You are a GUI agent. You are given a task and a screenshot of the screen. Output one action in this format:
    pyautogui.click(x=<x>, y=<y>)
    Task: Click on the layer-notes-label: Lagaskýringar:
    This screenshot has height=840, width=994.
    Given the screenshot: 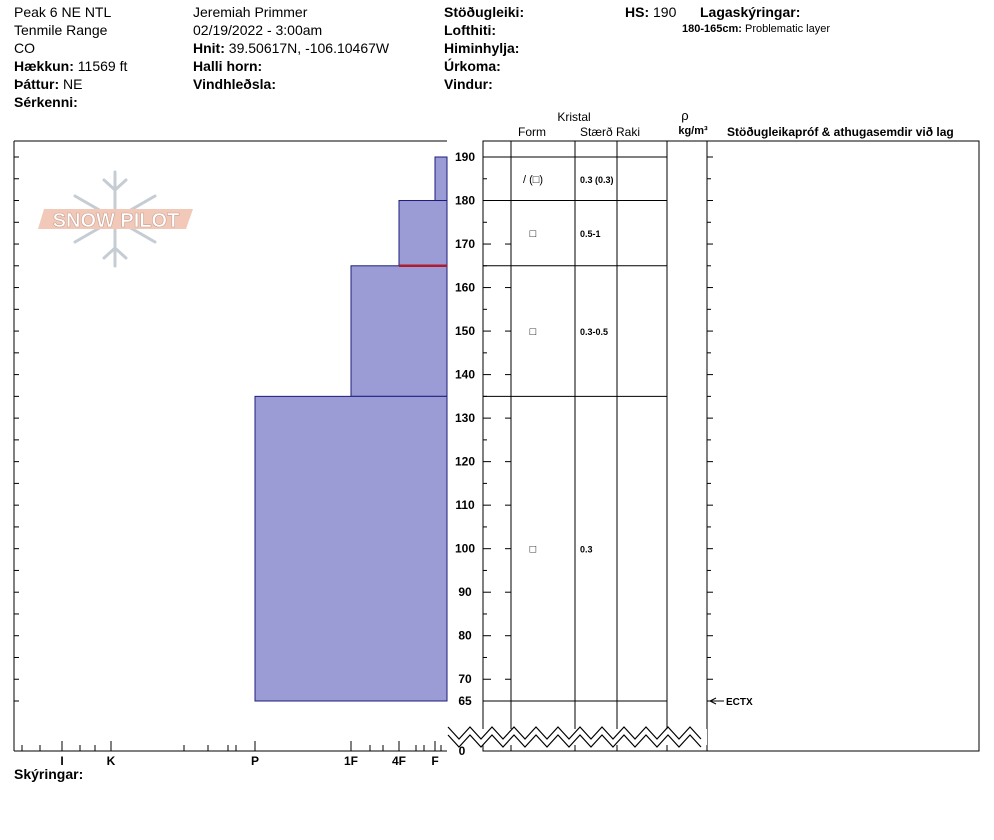 What is the action you would take?
    pyautogui.click(x=750, y=12)
    